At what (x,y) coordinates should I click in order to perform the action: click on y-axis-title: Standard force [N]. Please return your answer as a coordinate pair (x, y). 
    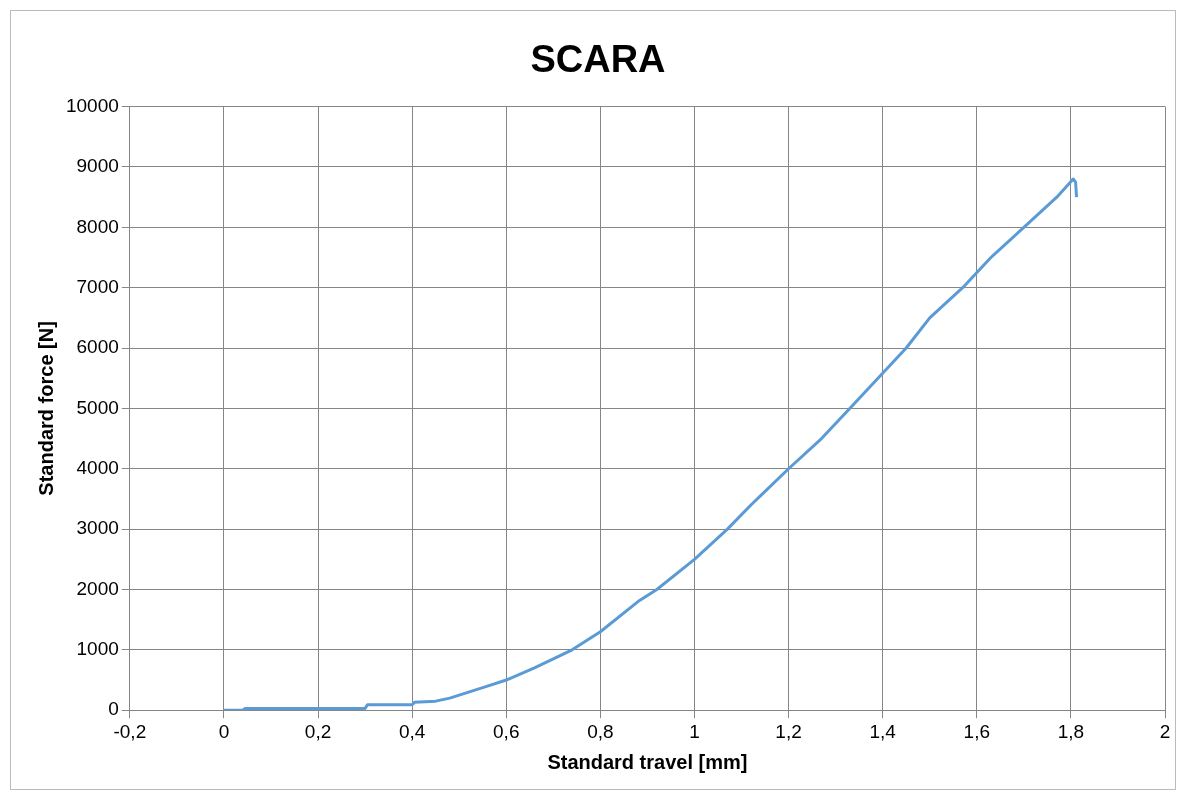
    Looking at the image, I should click on (45, 408).